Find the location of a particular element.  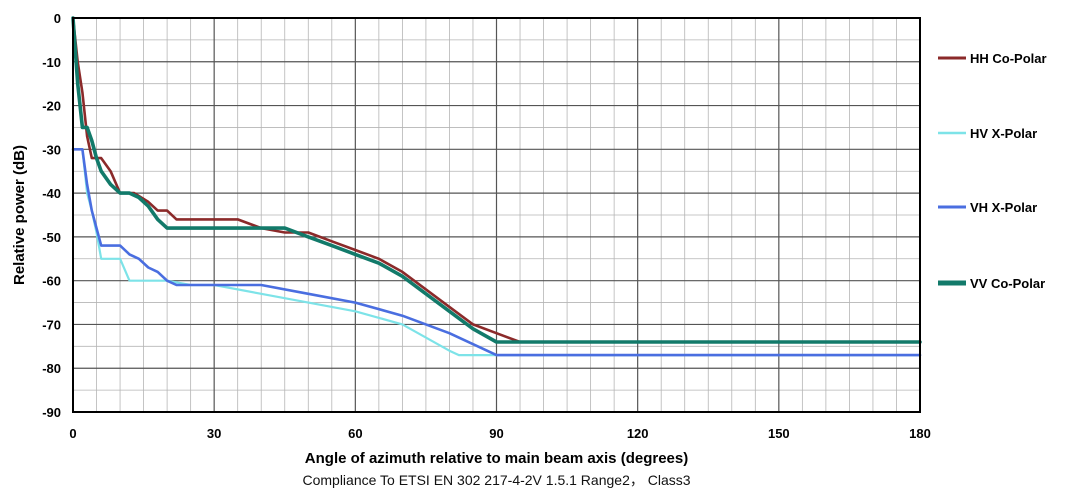

y-tick-labels: 0 -10 -20 -30 -40 -50 -60 -70 -80 -90 is located at coordinates (51, 215).